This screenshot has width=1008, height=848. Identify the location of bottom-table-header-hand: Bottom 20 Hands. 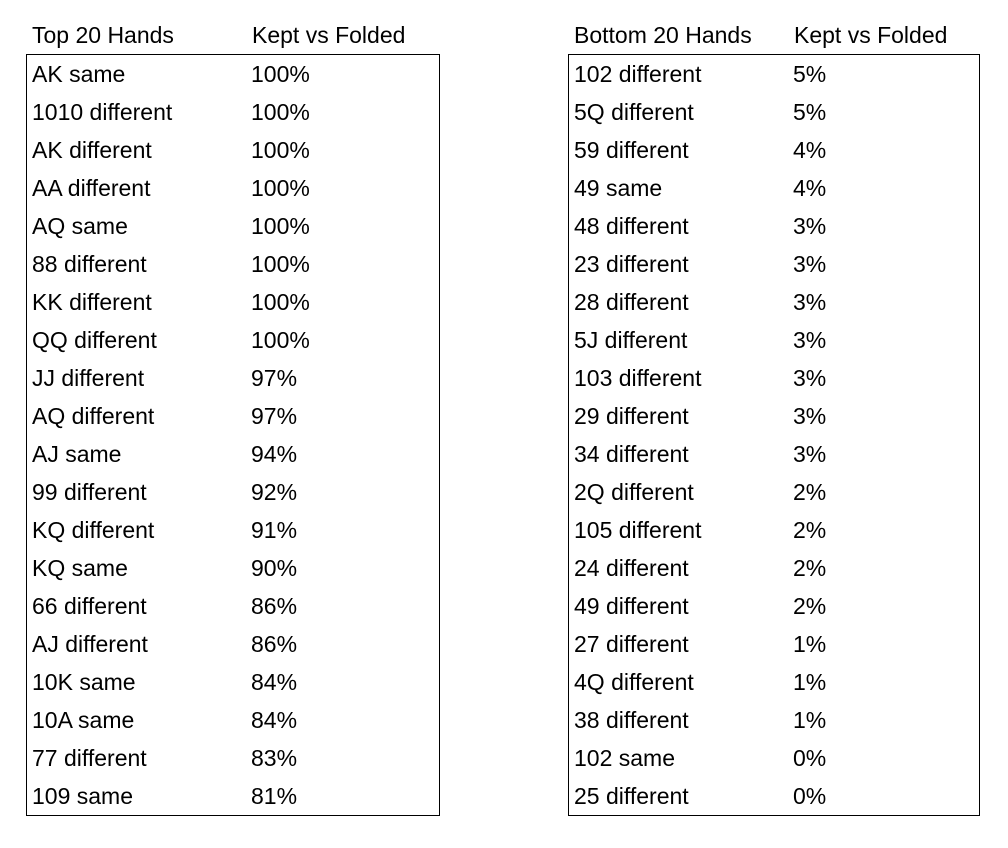
(663, 34).